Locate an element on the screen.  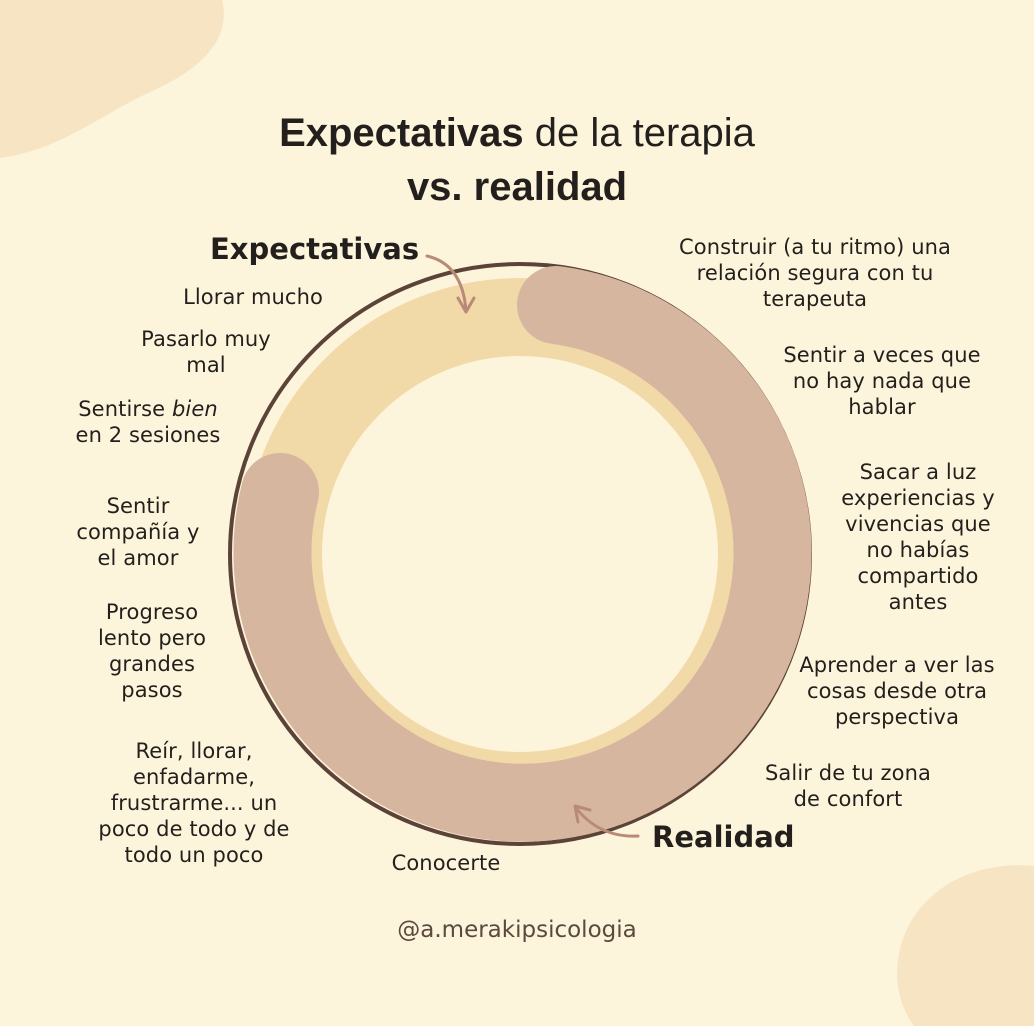
decorative-blob-top-left is located at coordinates (112, 79).